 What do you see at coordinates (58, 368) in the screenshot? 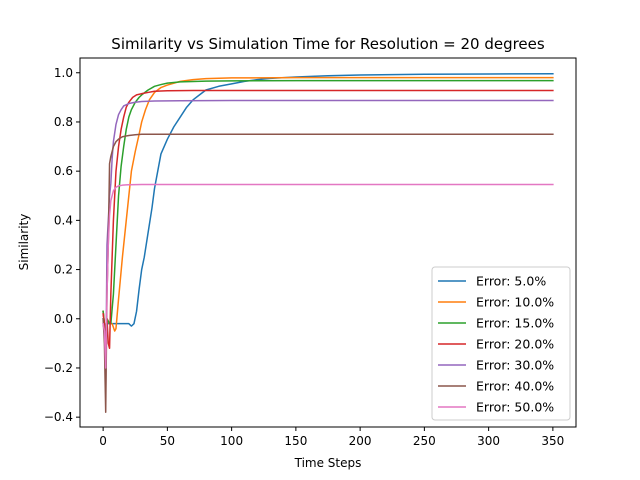
I see `y-tick-label: −0.2` at bounding box center [58, 368].